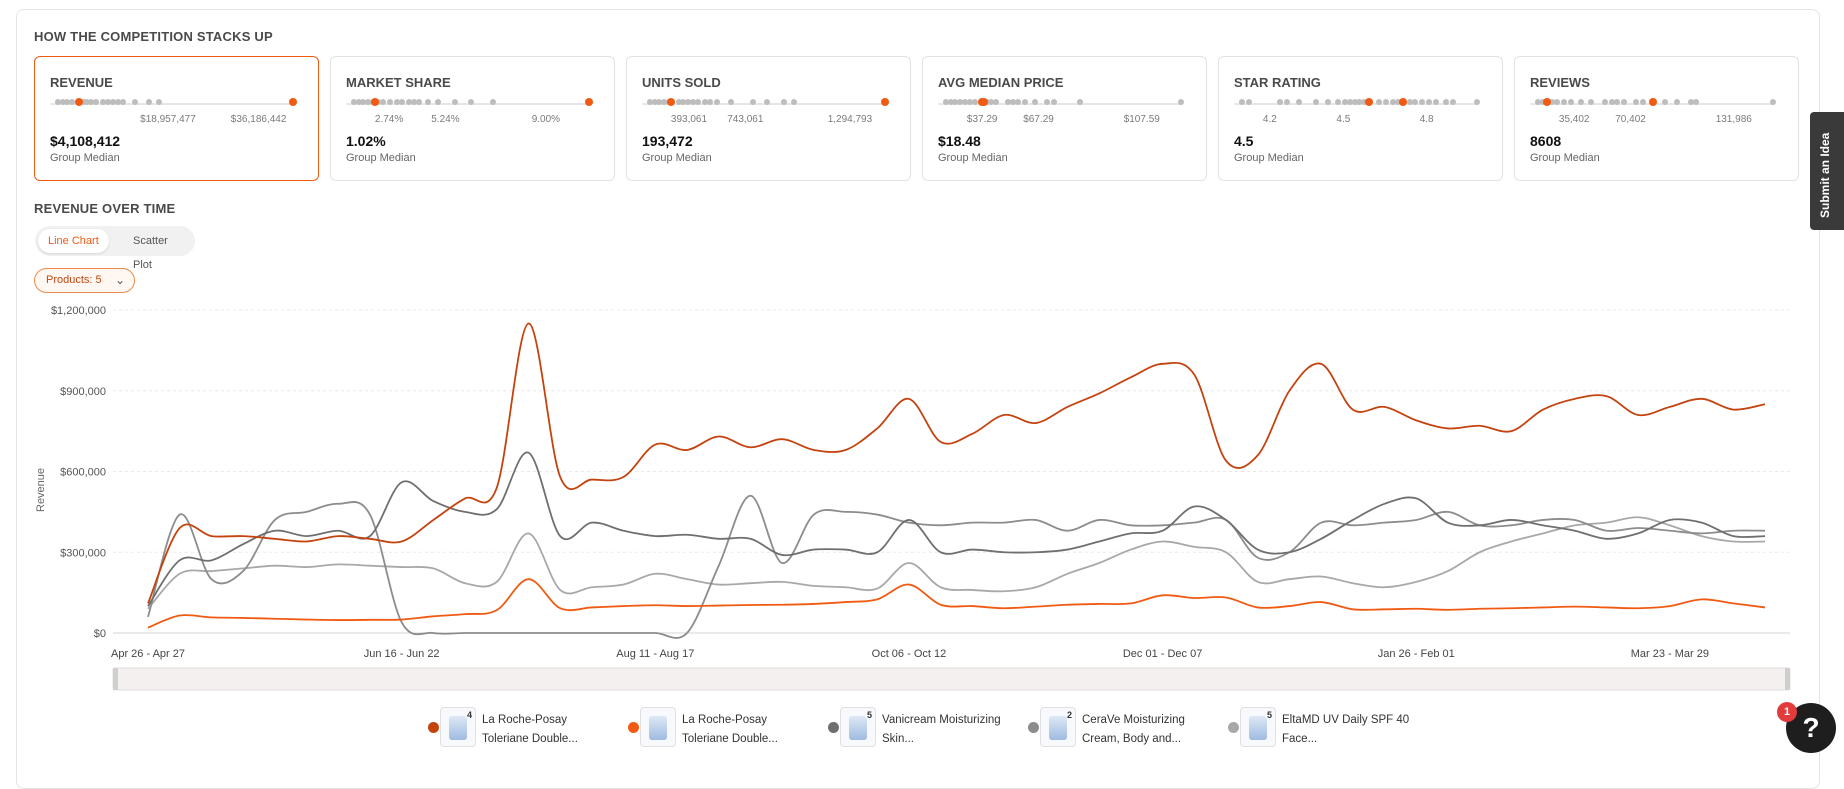 The width and height of the screenshot is (1844, 789). I want to click on metric-card-label: REVENUE, so click(81, 82).